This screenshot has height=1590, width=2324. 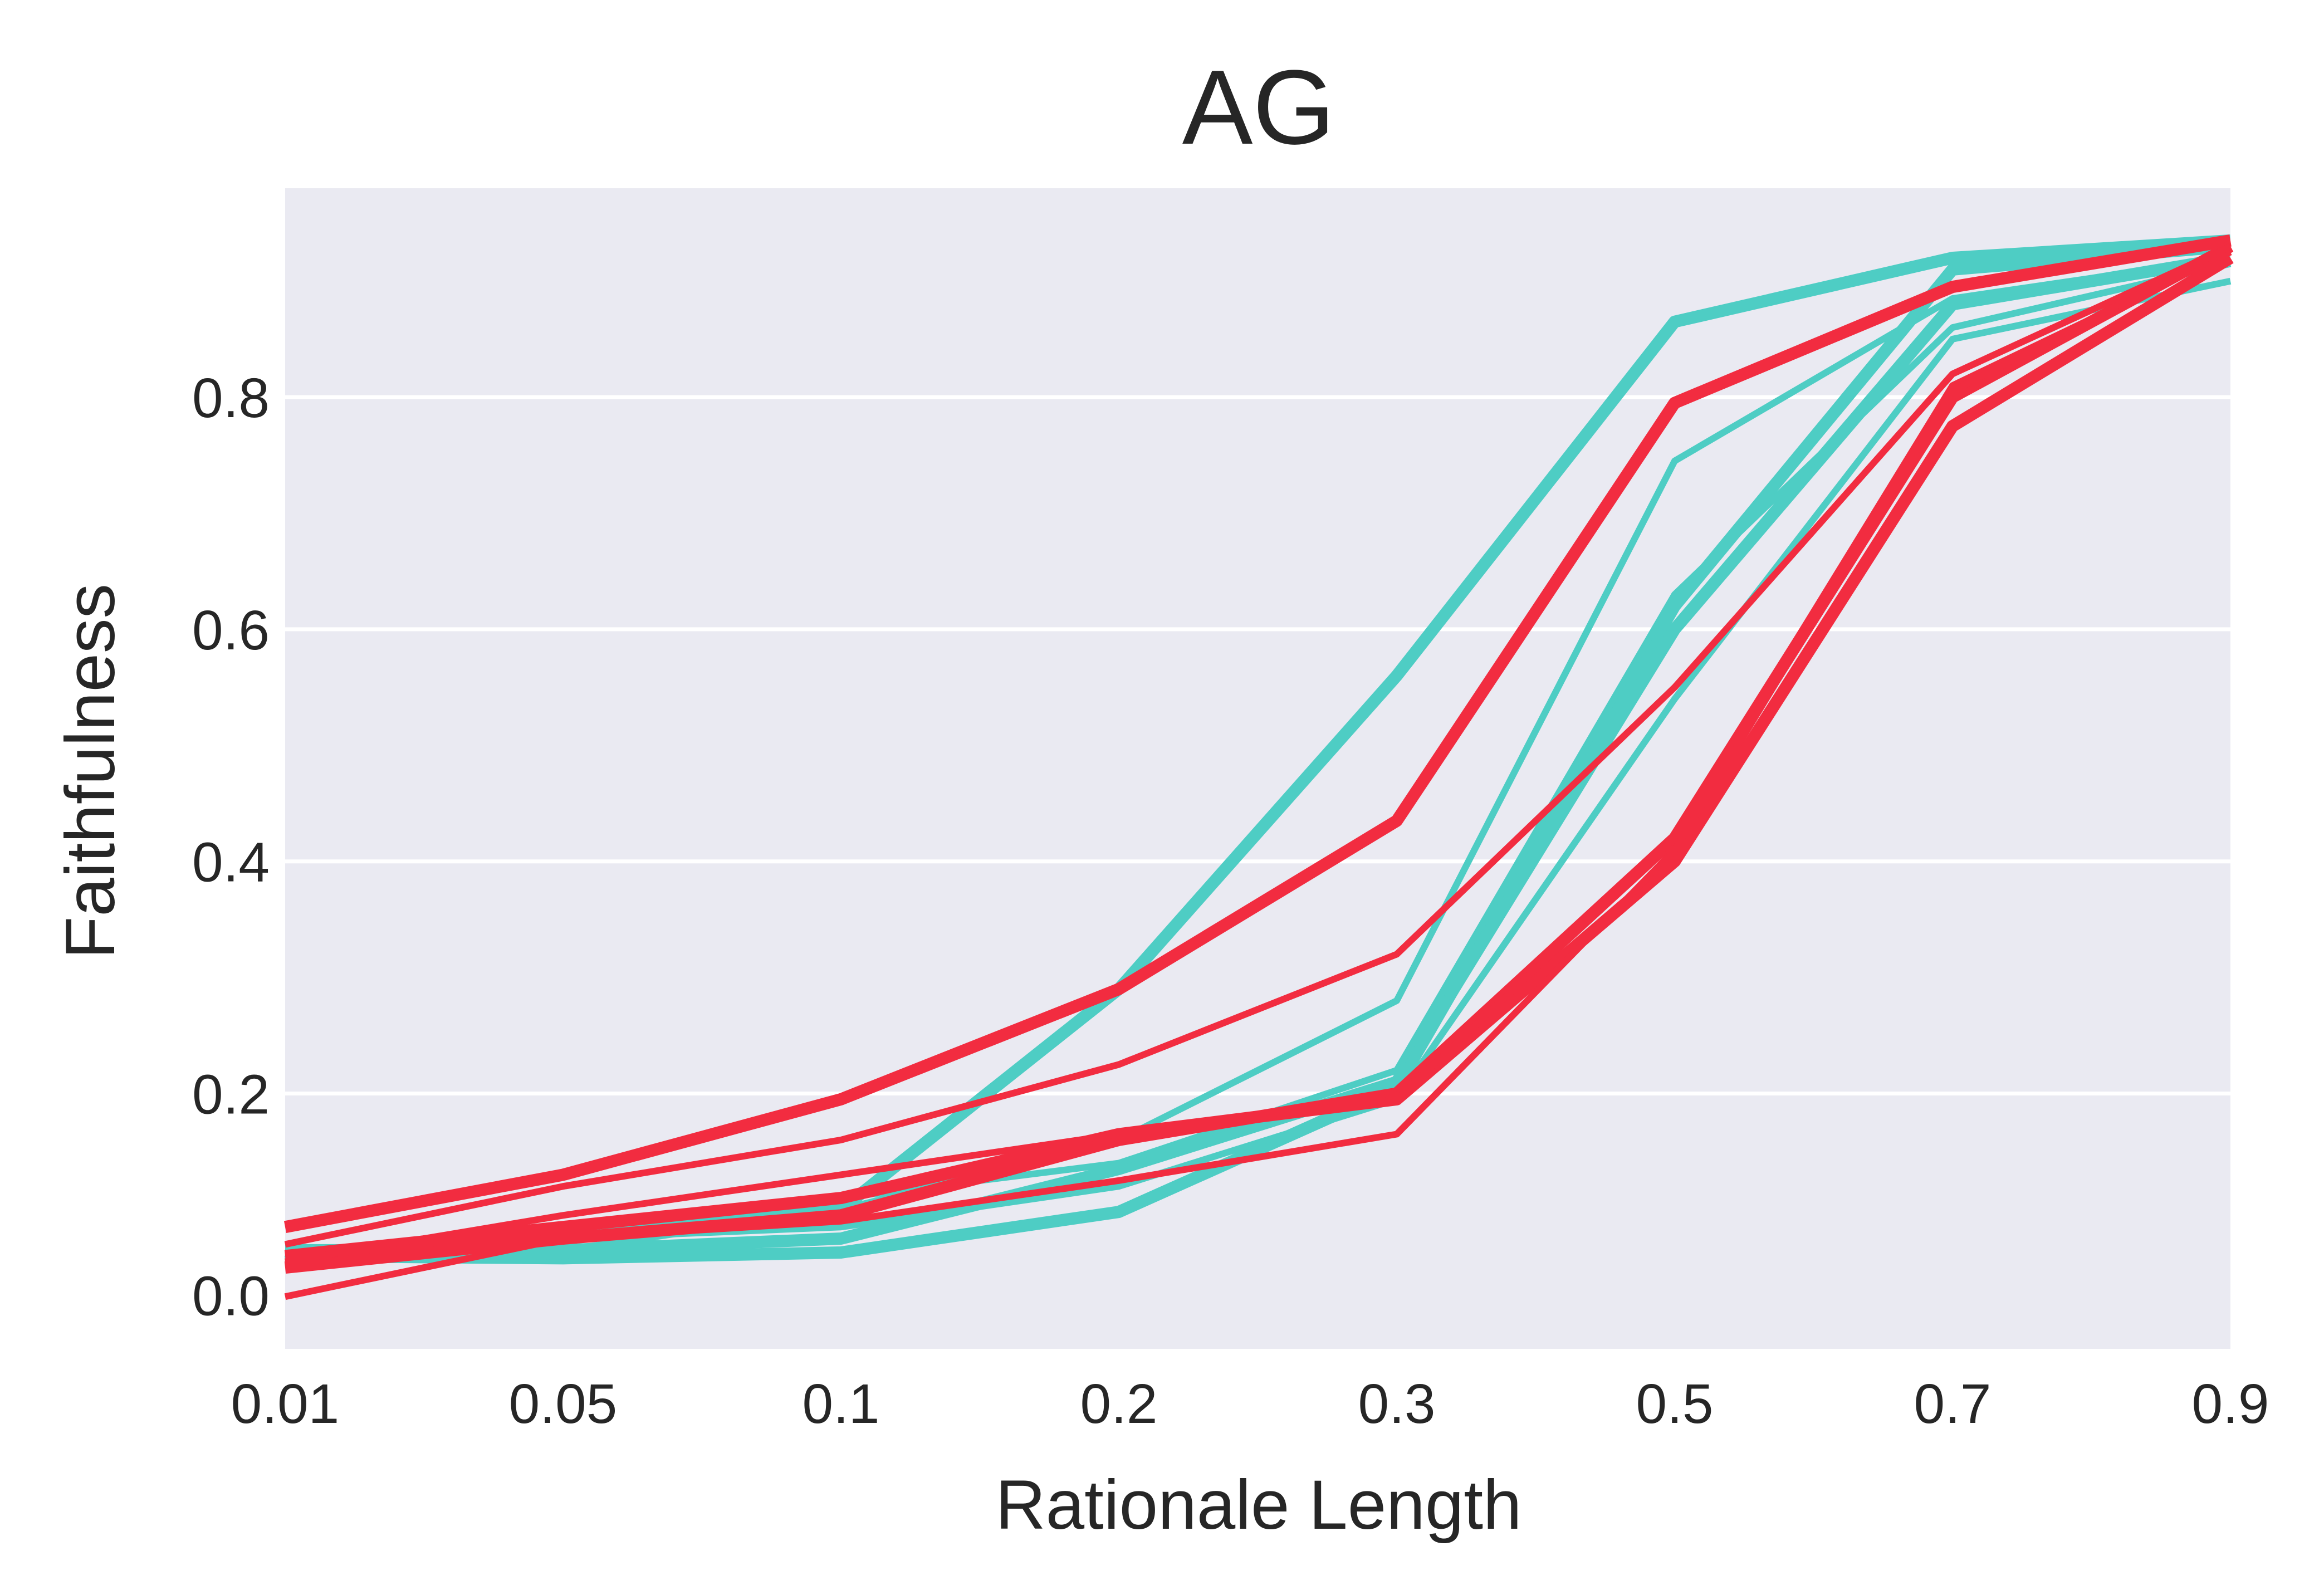 What do you see at coordinates (286, 1404) in the screenshot?
I see `x-tick-label: 0.01` at bounding box center [286, 1404].